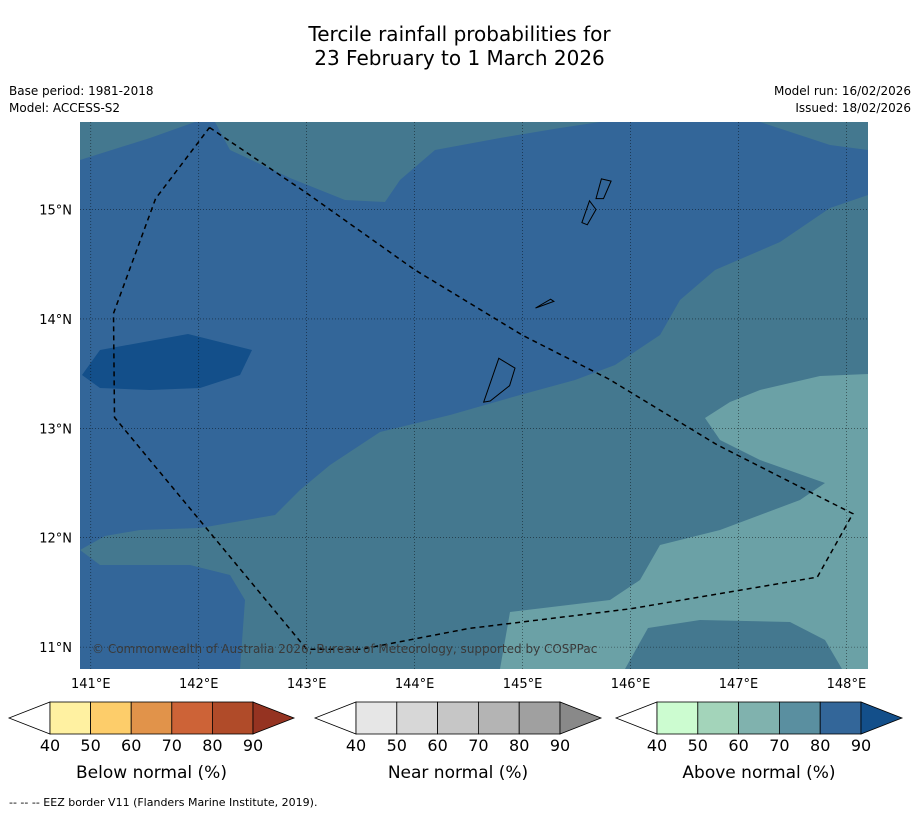 This screenshot has width=919, height=816. Describe the element at coordinates (162, 609) in the screenshot. I see `region-above-80-bottom-left` at that location.